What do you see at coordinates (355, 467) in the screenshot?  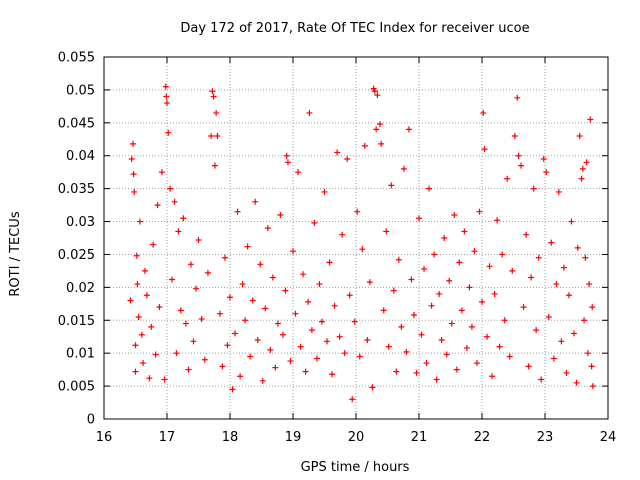 I see `x-axis-label: GPS time / hours` at bounding box center [355, 467].